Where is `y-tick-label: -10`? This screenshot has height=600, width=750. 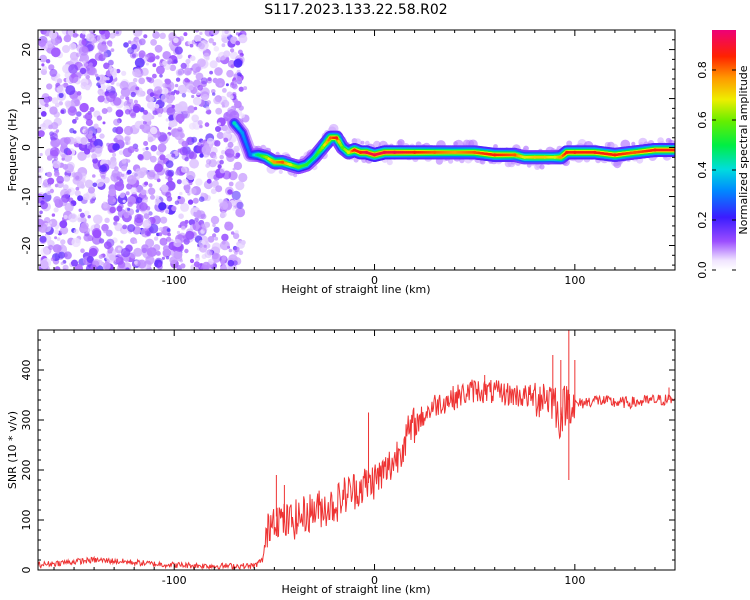 y-tick-label: -10 is located at coordinates (26, 197).